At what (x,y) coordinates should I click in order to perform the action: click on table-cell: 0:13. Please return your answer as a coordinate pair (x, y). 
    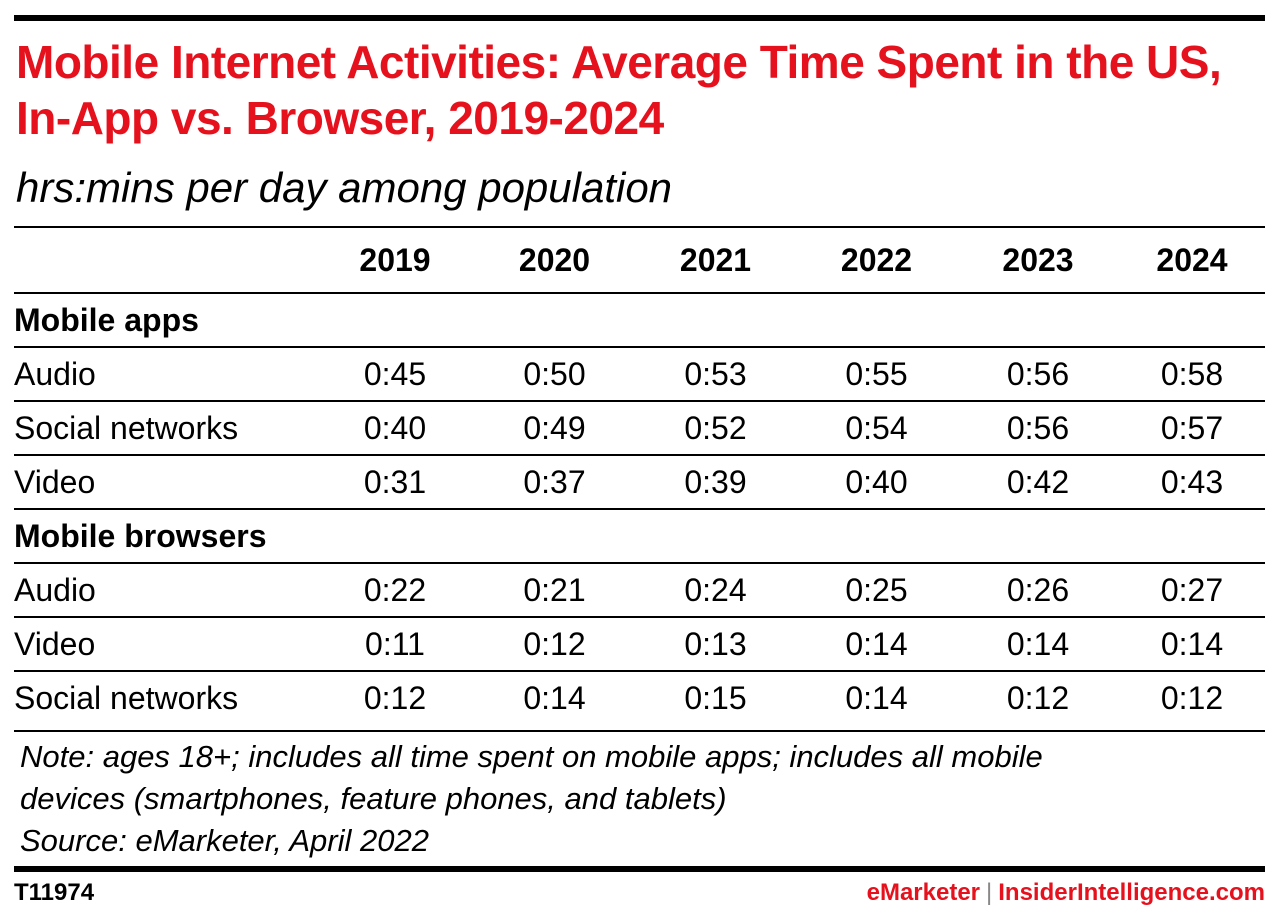
    Looking at the image, I should click on (715, 644).